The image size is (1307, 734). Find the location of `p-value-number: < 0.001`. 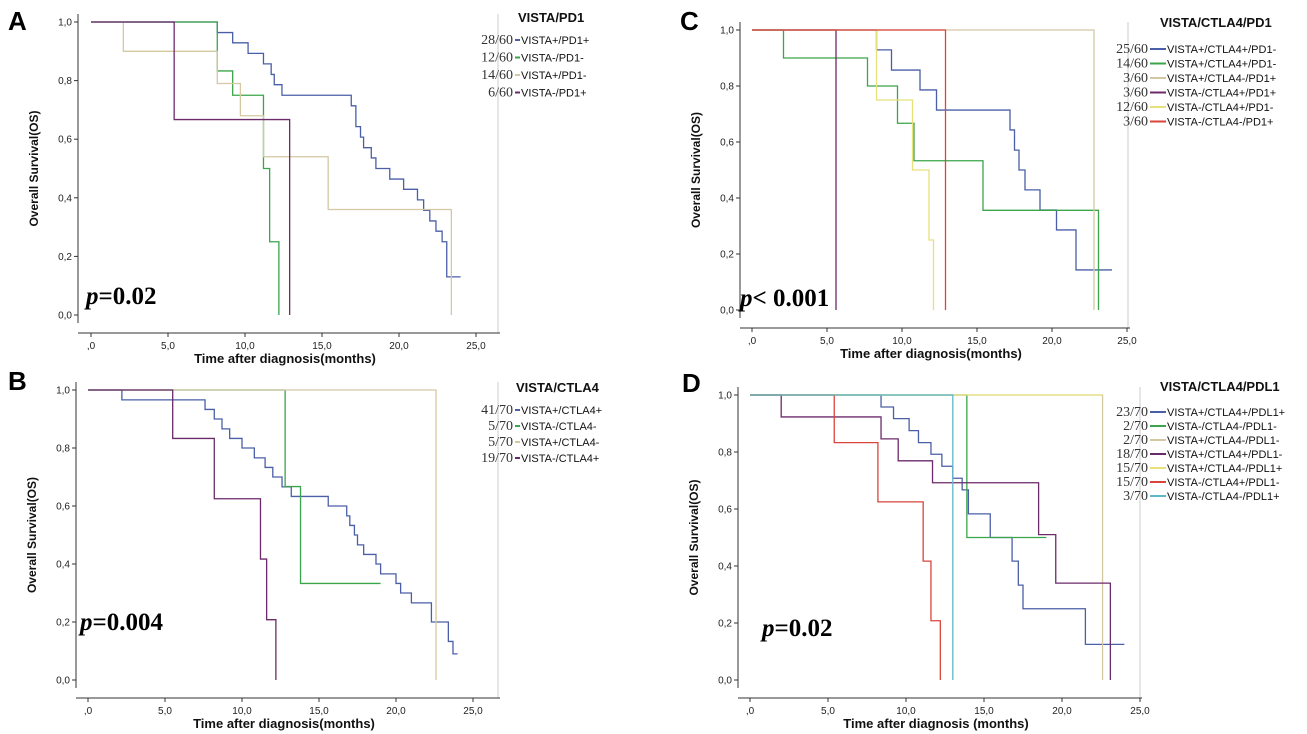

p-value-number: < 0.001 is located at coordinates (791, 298).